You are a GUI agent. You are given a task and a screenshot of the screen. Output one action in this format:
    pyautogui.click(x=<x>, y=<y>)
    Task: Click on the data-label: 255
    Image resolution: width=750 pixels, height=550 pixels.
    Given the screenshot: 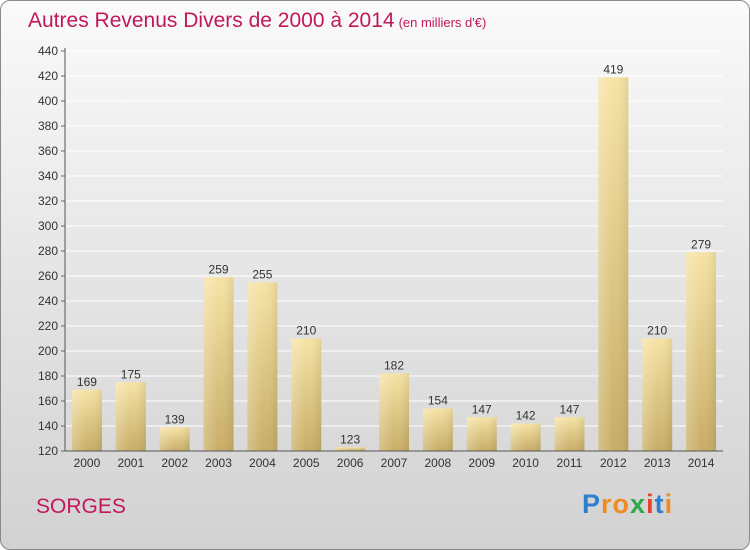 What is the action you would take?
    pyautogui.click(x=262, y=274)
    